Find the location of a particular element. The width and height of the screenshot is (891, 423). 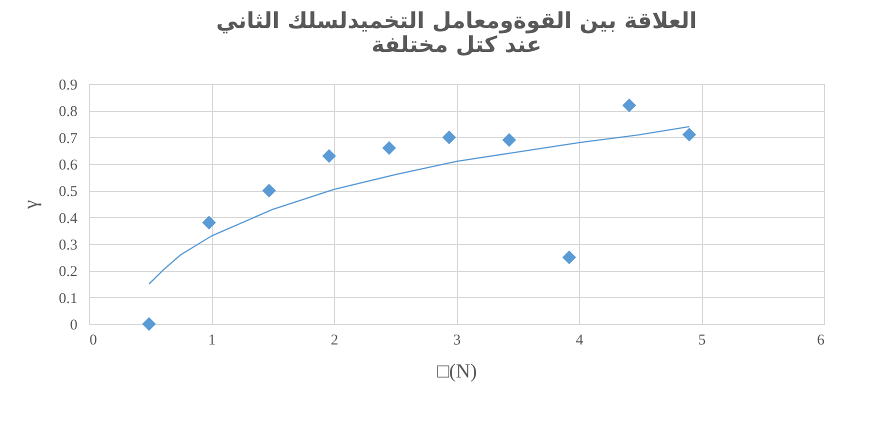

x-tick-label: 6 is located at coordinates (821, 340).